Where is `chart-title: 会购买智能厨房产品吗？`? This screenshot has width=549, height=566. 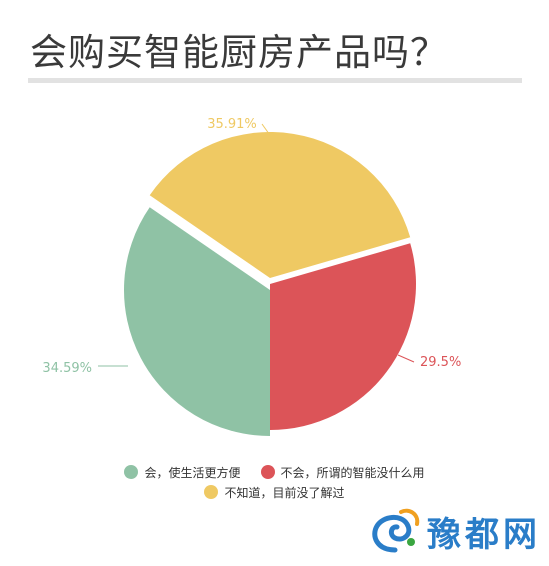
chart-title: 会购买智能厨房产品吗？ is located at coordinates (239, 52).